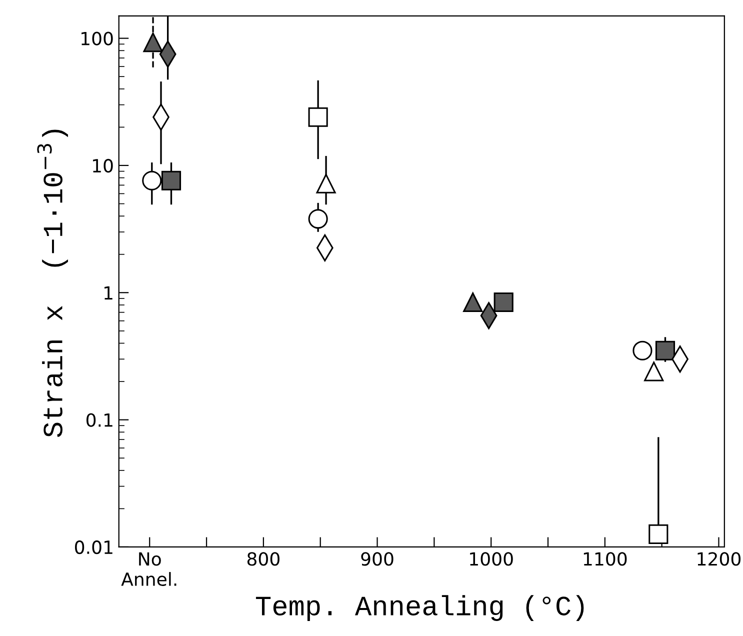 The width and height of the screenshot is (743, 636). I want to click on x-tick-label: 900, so click(377, 559).